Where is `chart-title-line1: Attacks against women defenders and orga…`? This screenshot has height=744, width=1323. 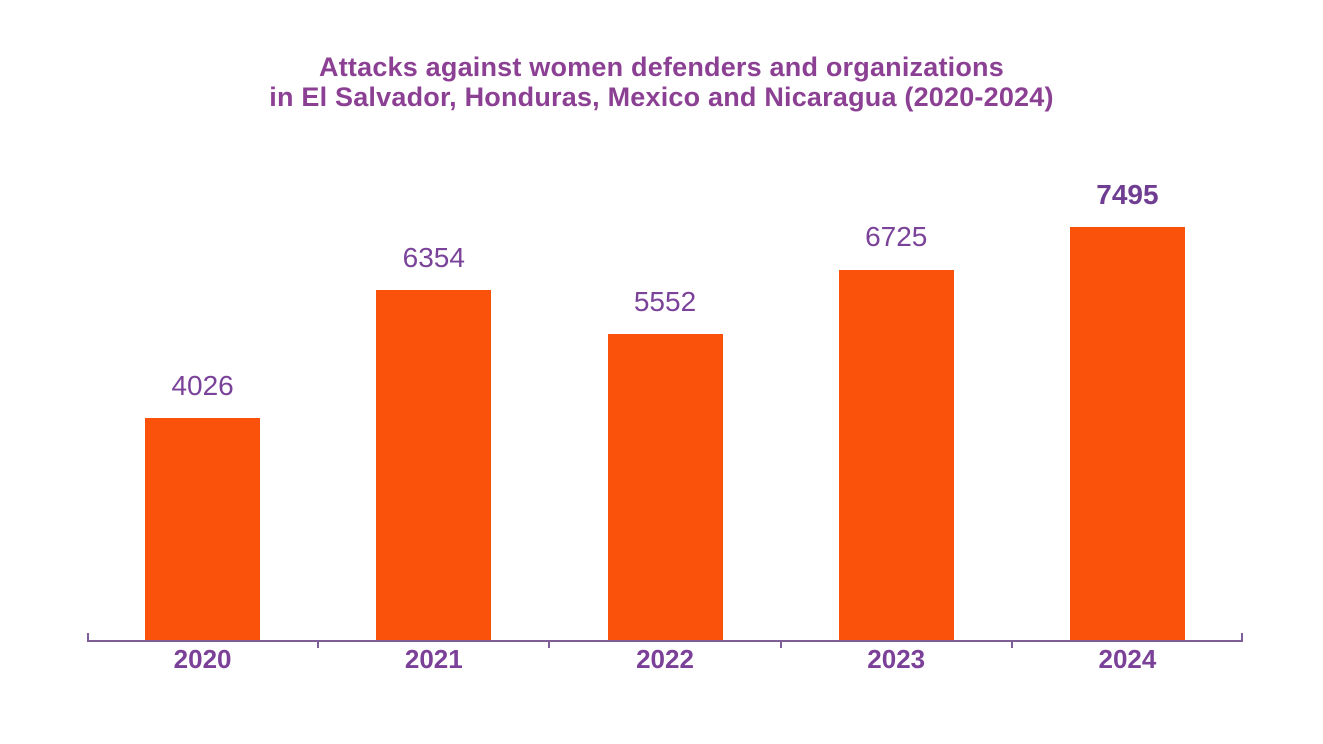
chart-title-line1: Attacks against women defenders and orga… is located at coordinates (661, 67).